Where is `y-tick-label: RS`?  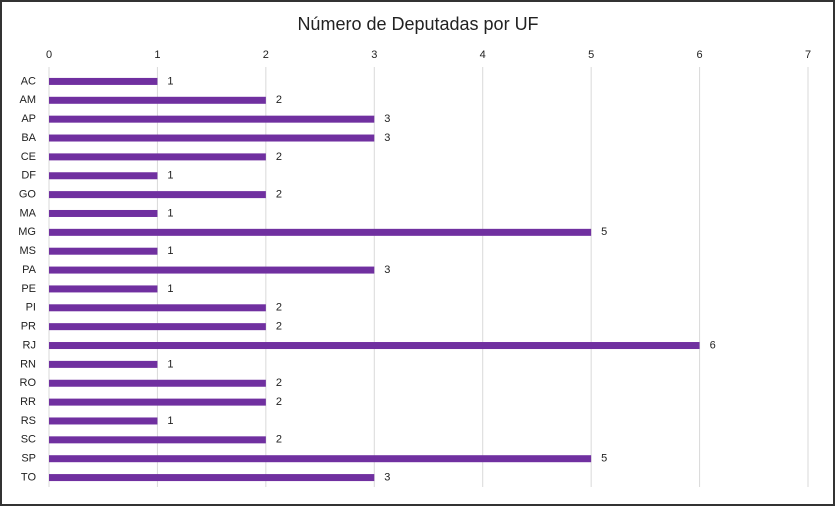 y-tick-label: RS is located at coordinates (28, 421).